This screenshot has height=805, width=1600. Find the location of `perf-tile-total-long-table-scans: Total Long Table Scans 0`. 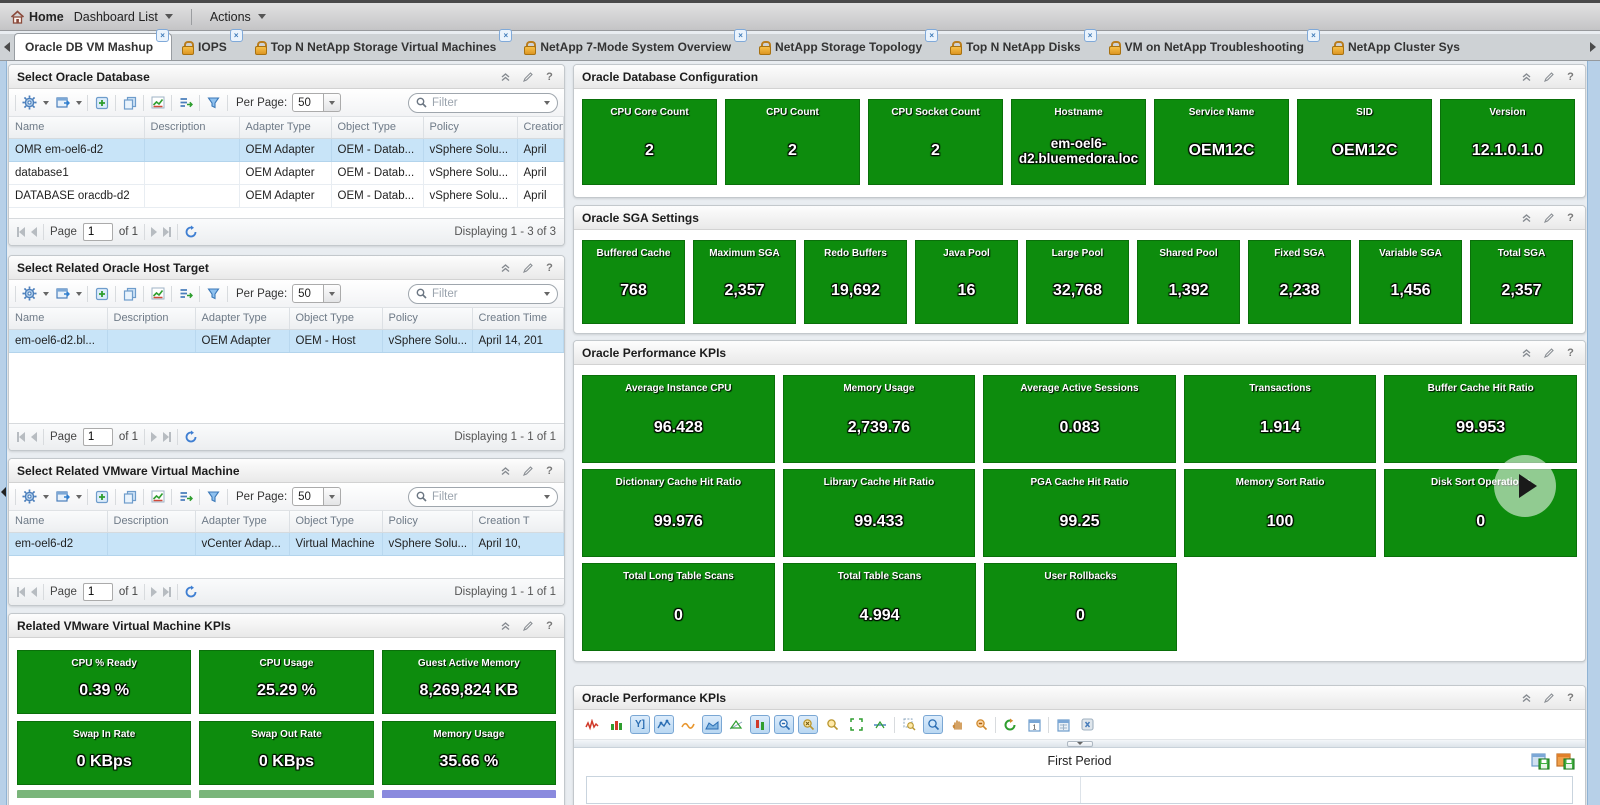

perf-tile-total-long-table-scans: Total Long Table Scans 0 is located at coordinates (678, 607).